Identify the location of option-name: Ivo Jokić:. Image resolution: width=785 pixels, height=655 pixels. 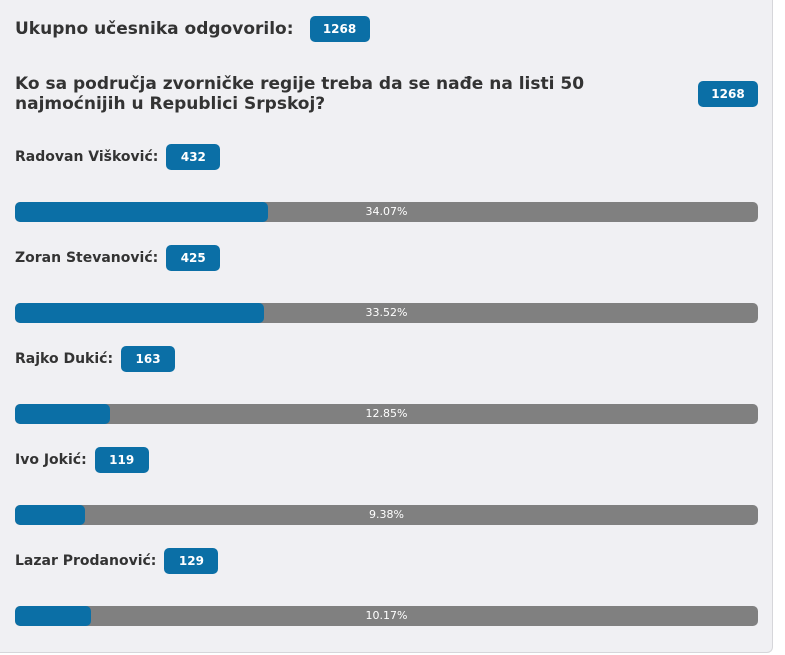
(51, 460).